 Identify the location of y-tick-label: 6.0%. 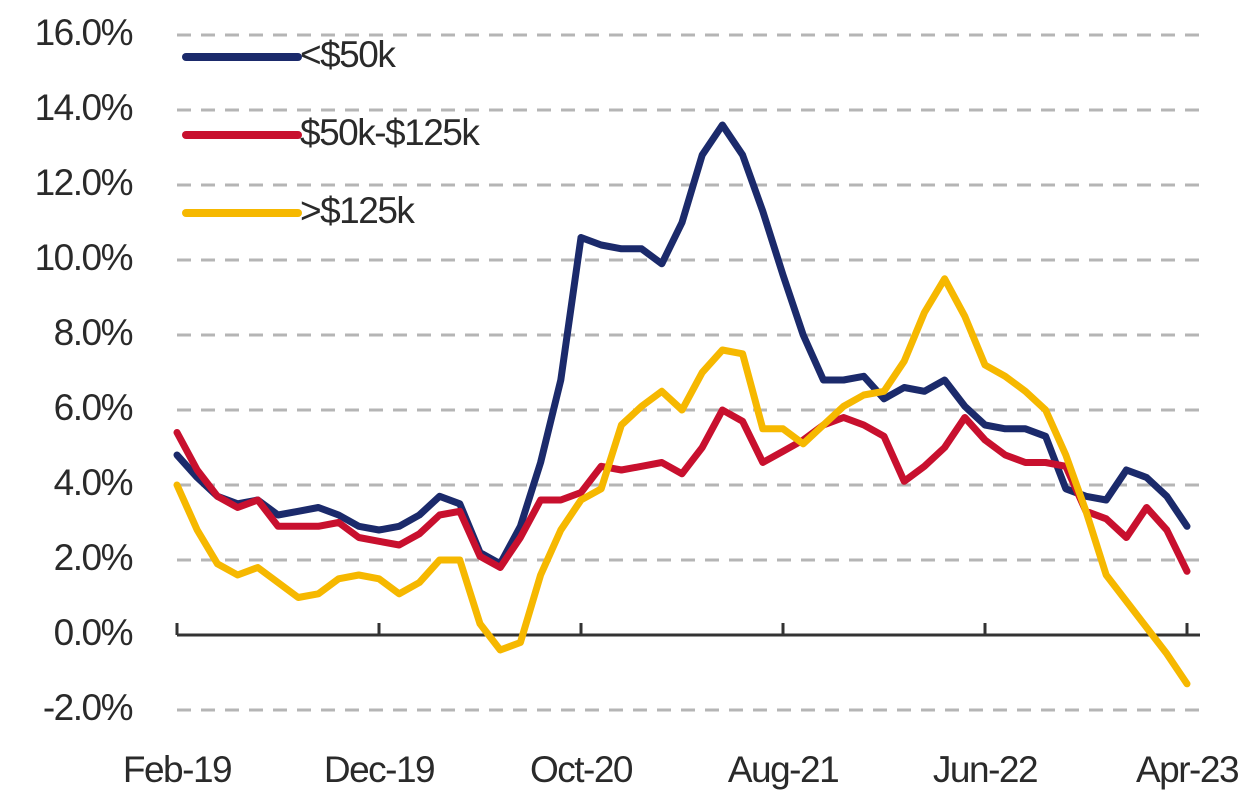
(93, 407).